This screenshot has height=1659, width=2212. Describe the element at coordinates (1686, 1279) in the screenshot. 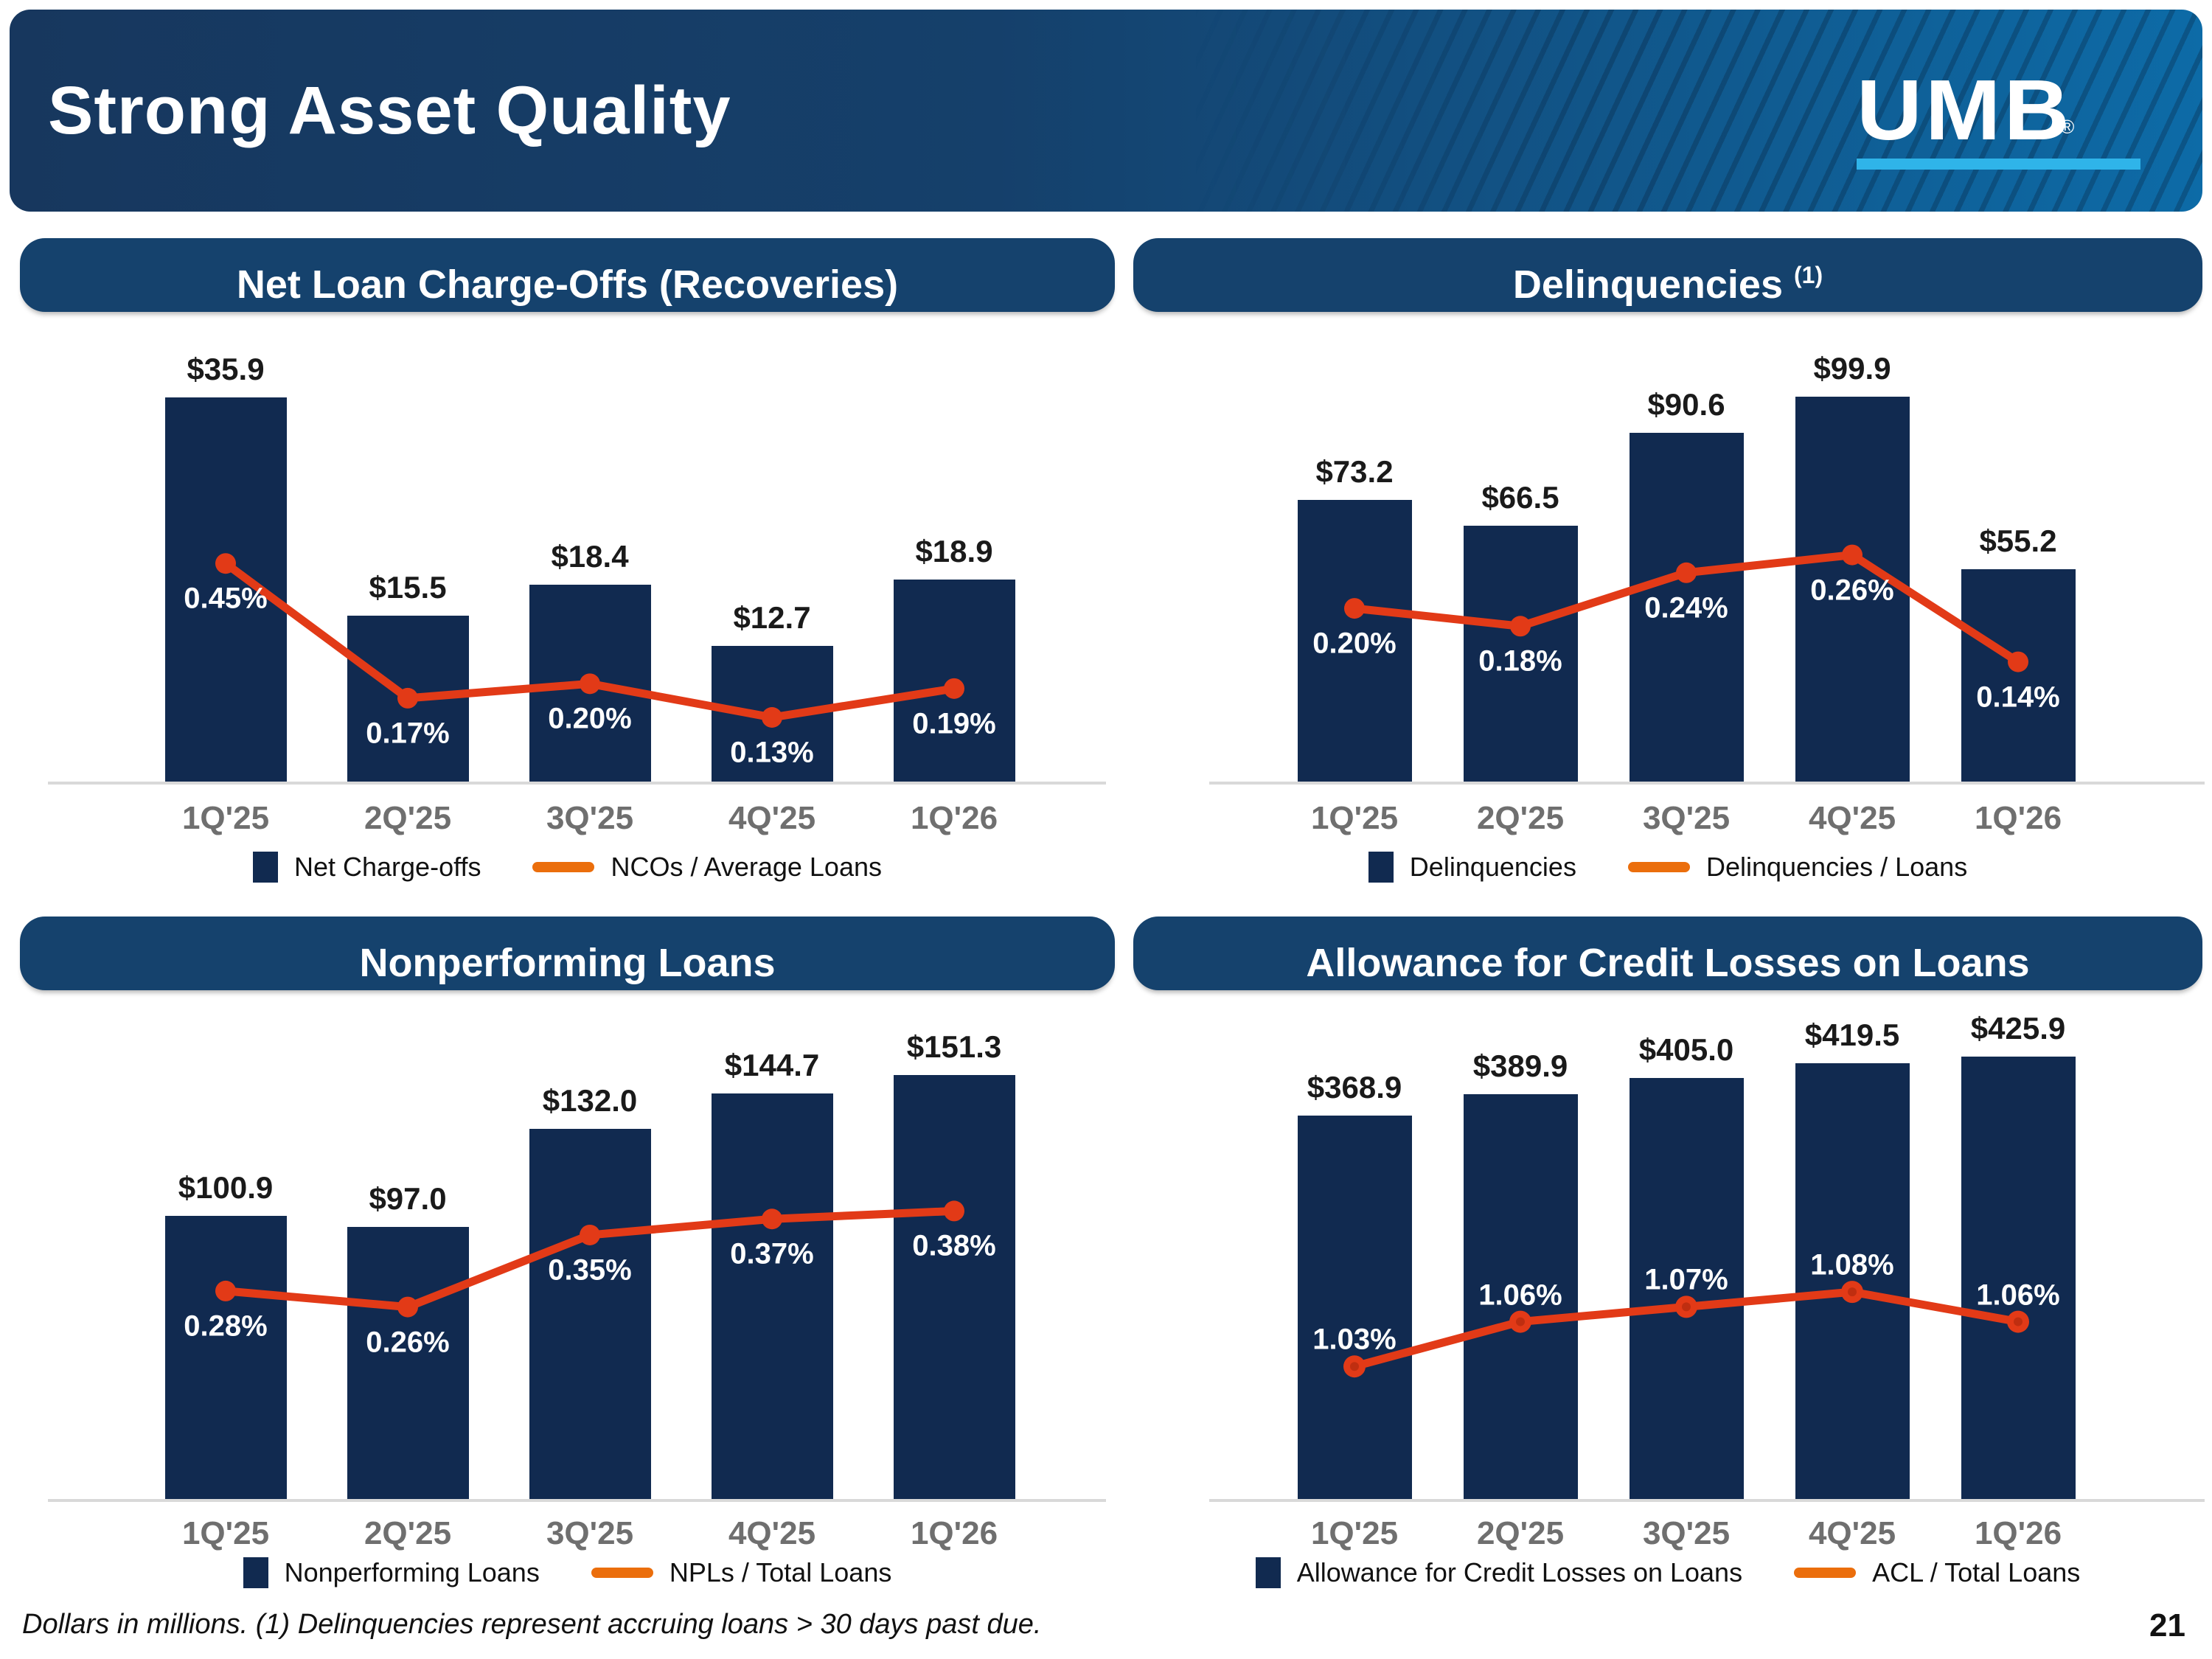

I see `line-value-label: 1.07%` at that location.